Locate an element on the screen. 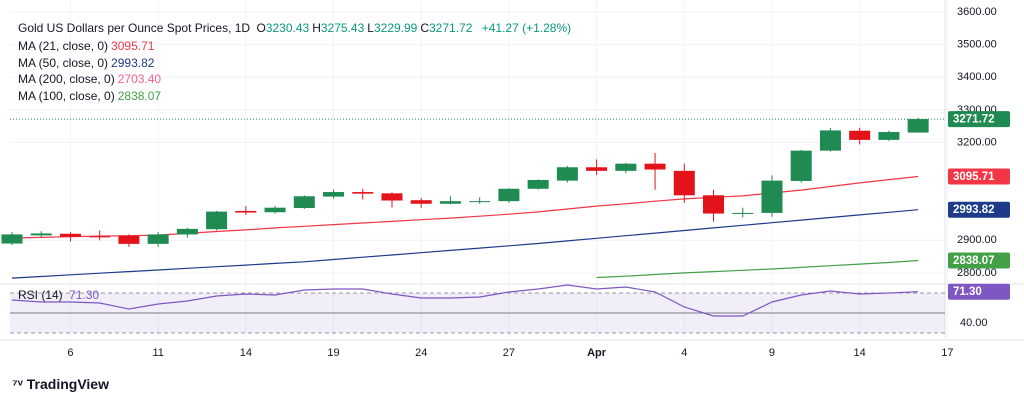 The height and width of the screenshot is (402, 1024). x-tick-label: 4 is located at coordinates (684, 353).